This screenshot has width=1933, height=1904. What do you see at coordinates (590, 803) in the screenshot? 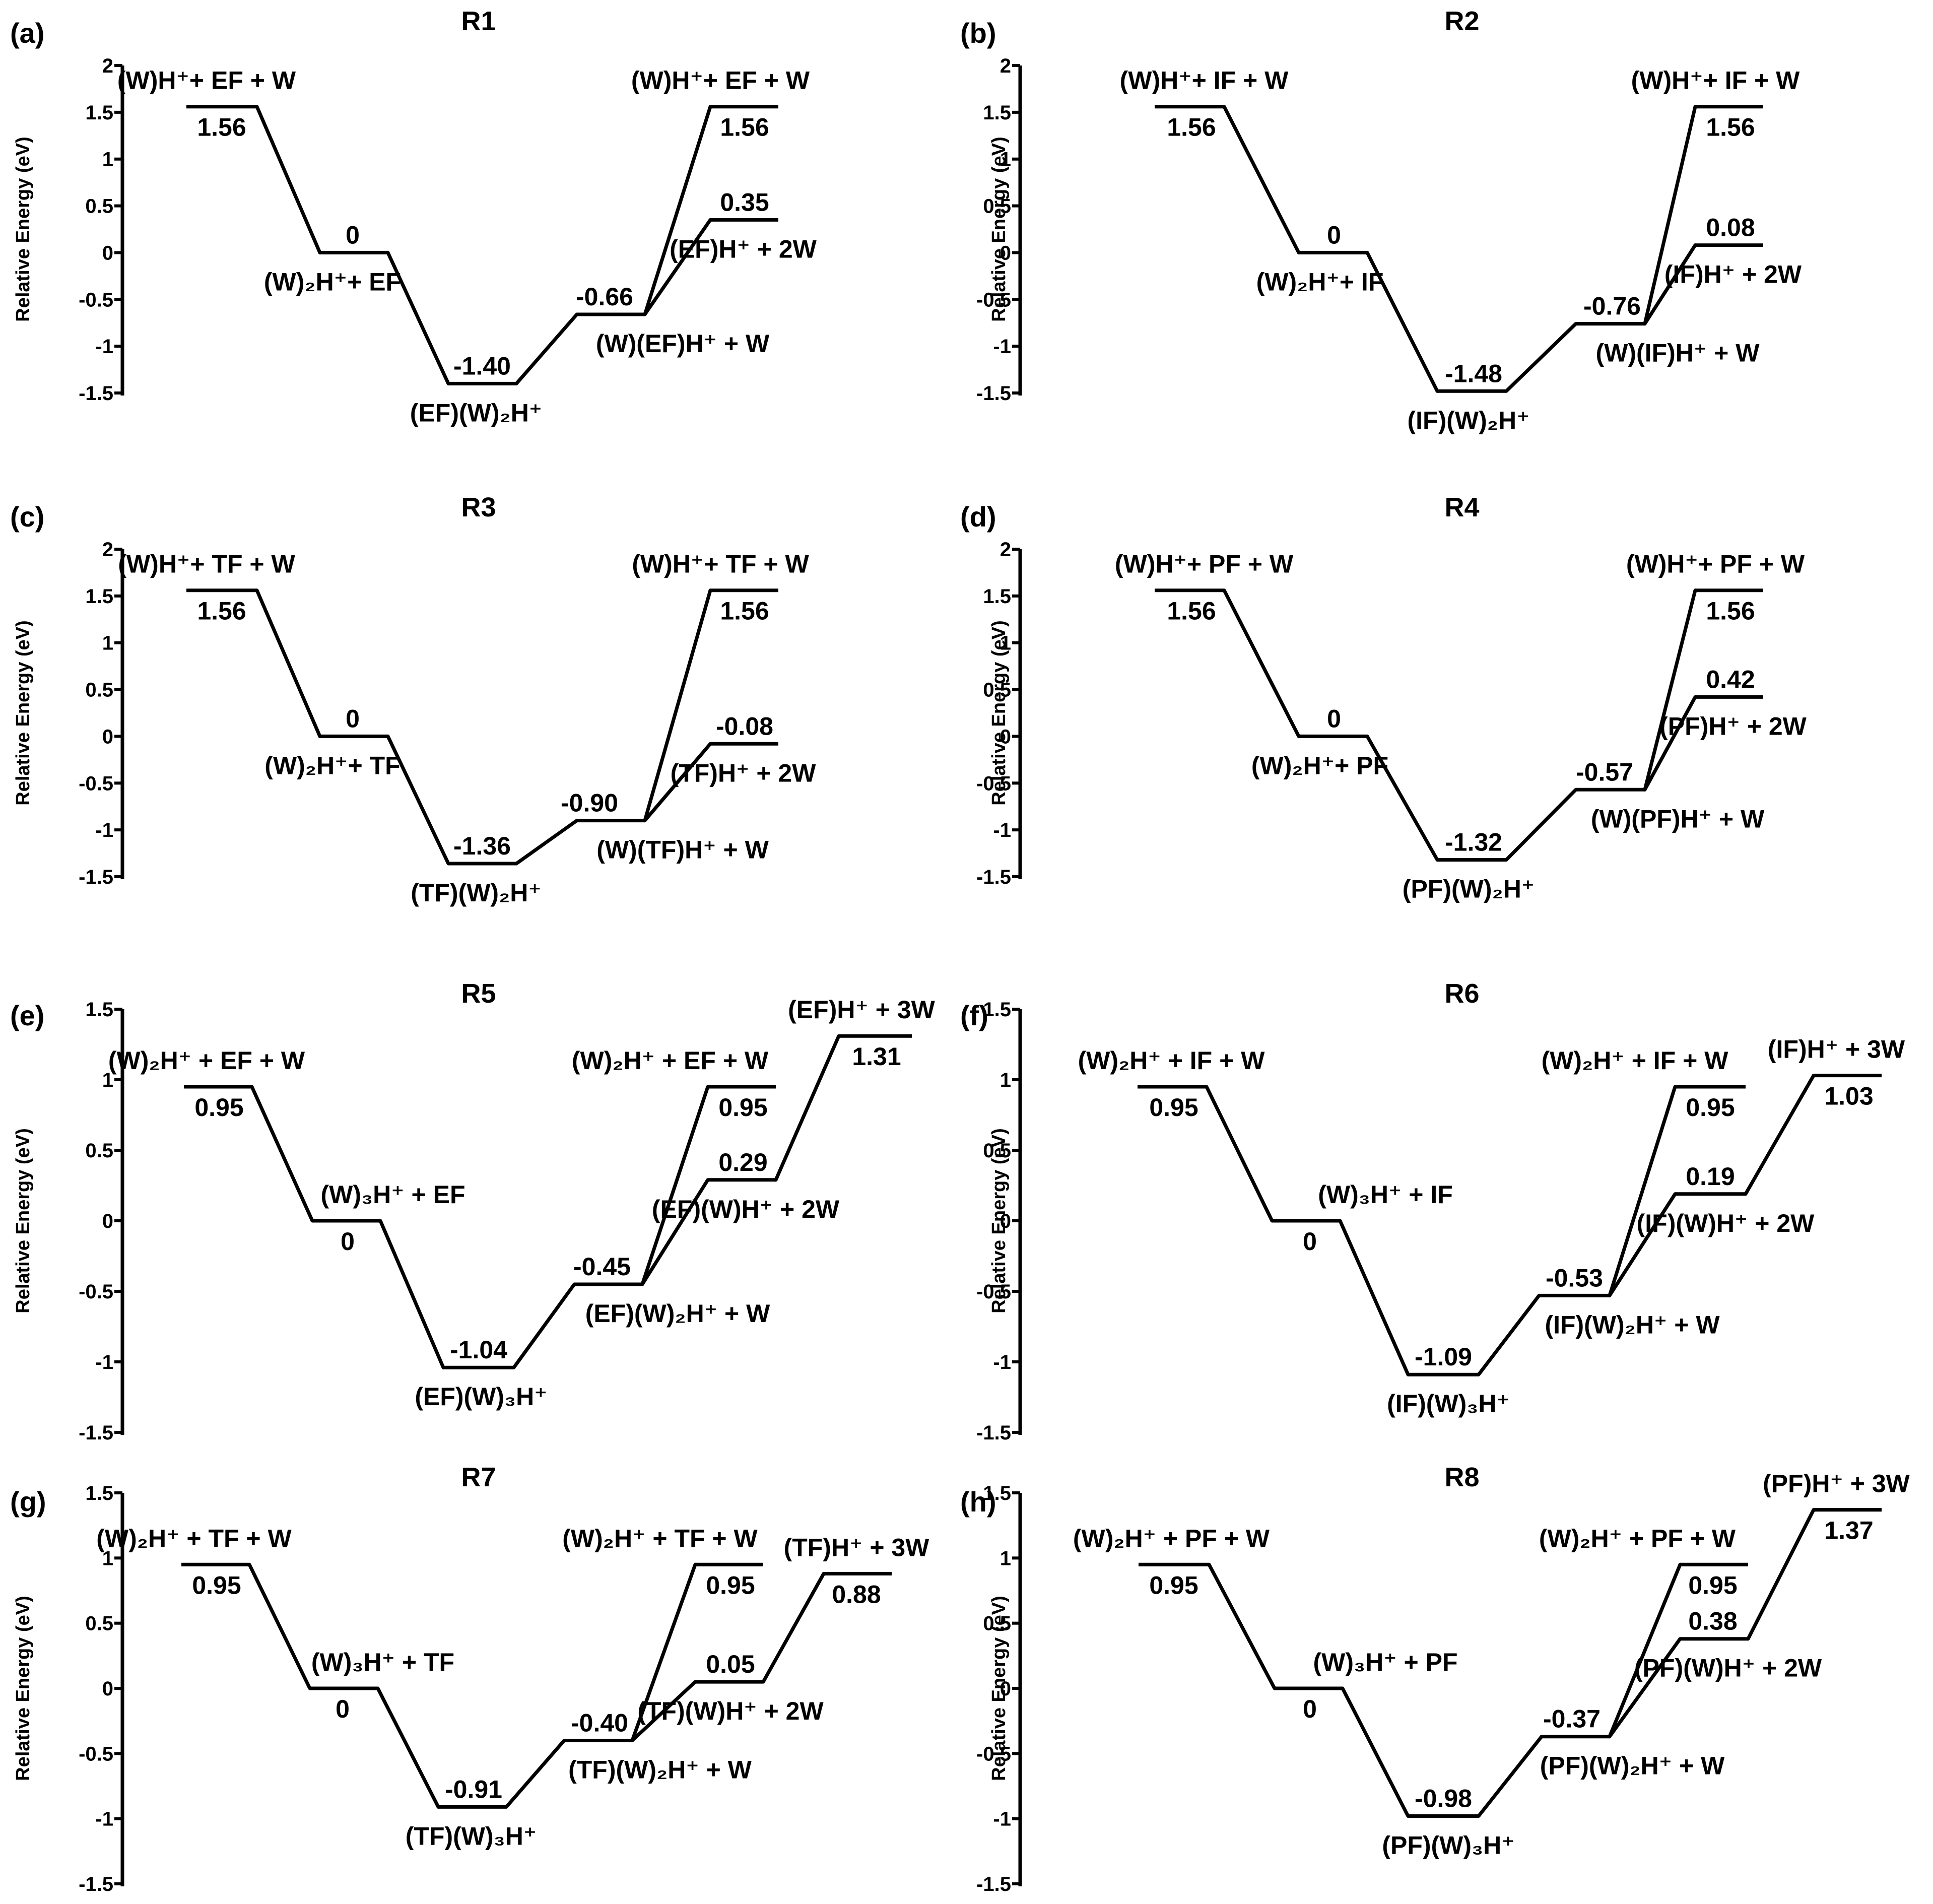
I see `energy-value-label: -0.90` at bounding box center [590, 803].